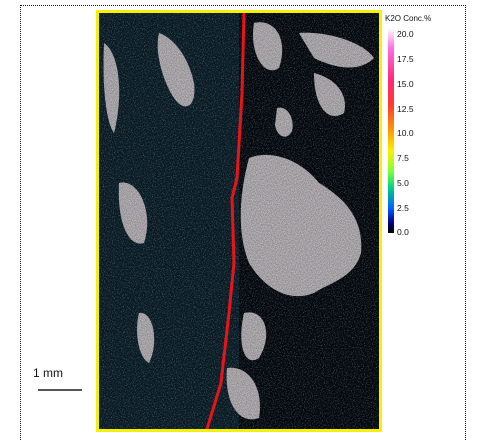 Image resolution: width=479 pixels, height=441 pixels. What do you see at coordinates (403, 208) in the screenshot?
I see `tick-label: 2.5` at bounding box center [403, 208].